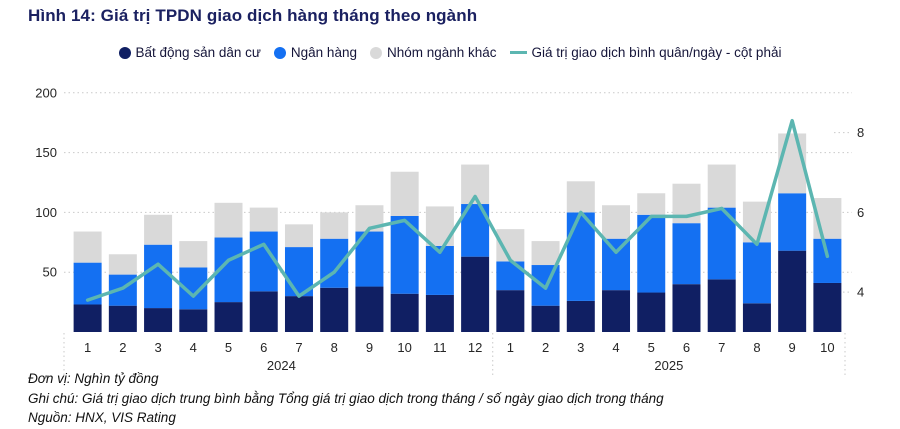 The width and height of the screenshot is (900, 429). I want to click on month-label: 12, so click(475, 347).